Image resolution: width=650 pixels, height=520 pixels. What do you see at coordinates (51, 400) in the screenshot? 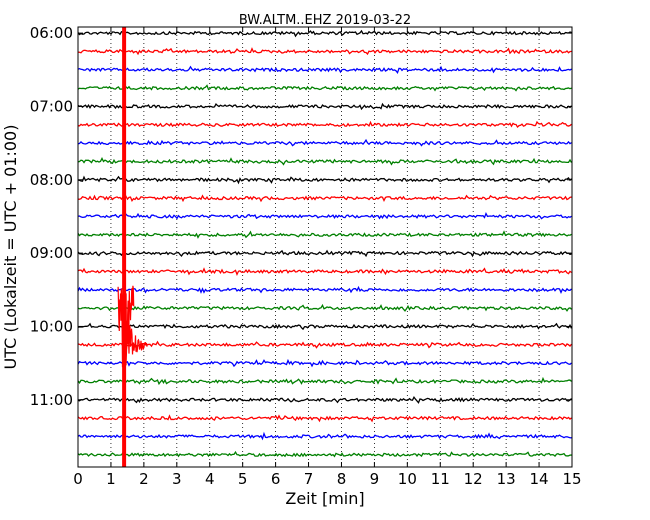
I see `y-tick-label: 11:00` at bounding box center [51, 400].